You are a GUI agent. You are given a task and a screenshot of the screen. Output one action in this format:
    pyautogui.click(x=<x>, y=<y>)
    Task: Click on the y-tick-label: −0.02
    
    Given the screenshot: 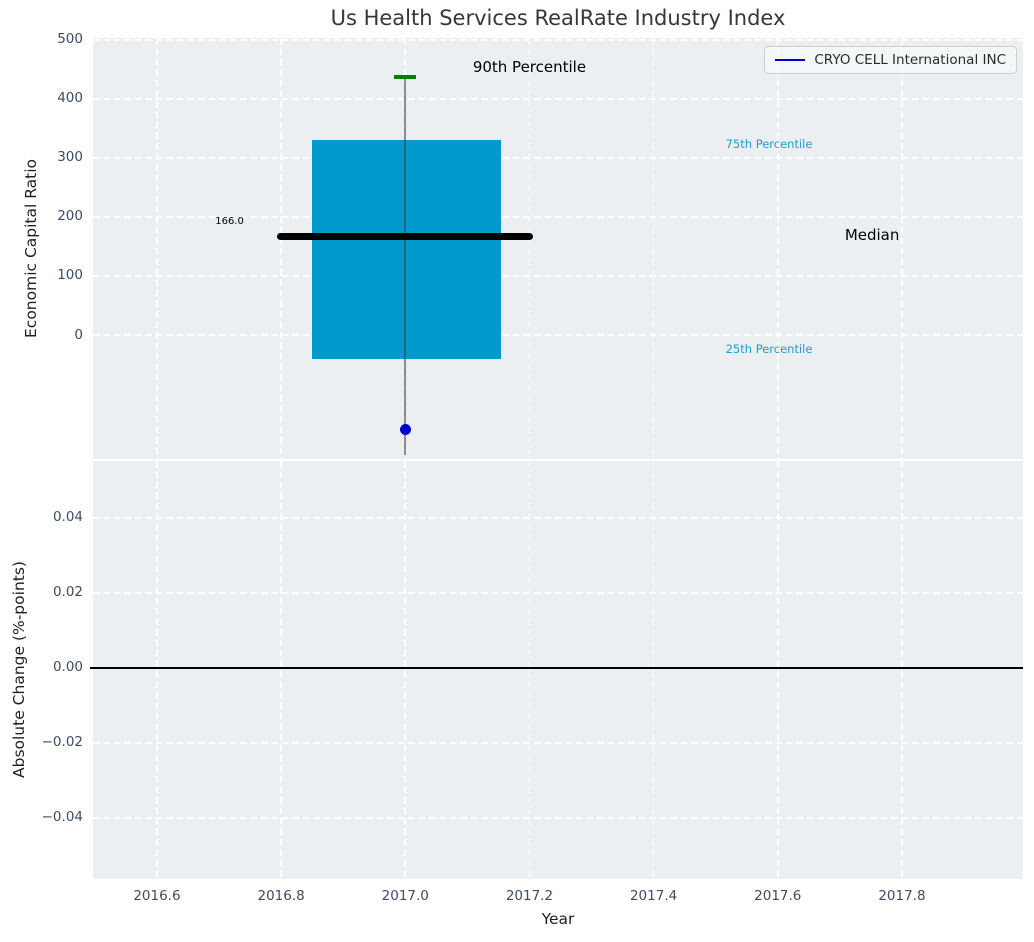 What is the action you would take?
    pyautogui.click(x=62, y=742)
    